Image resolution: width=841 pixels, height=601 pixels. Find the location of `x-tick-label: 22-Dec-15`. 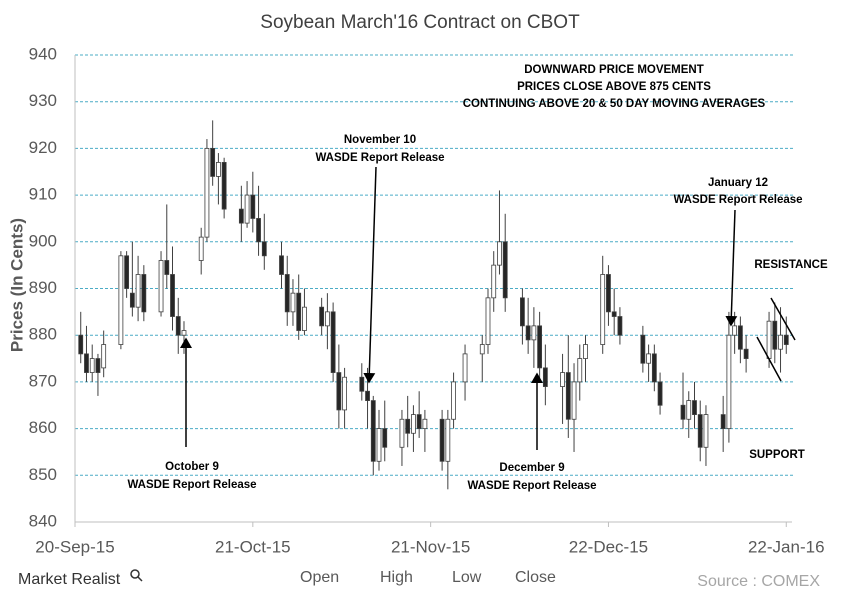

x-tick-label: 22-Dec-15 is located at coordinates (608, 546).